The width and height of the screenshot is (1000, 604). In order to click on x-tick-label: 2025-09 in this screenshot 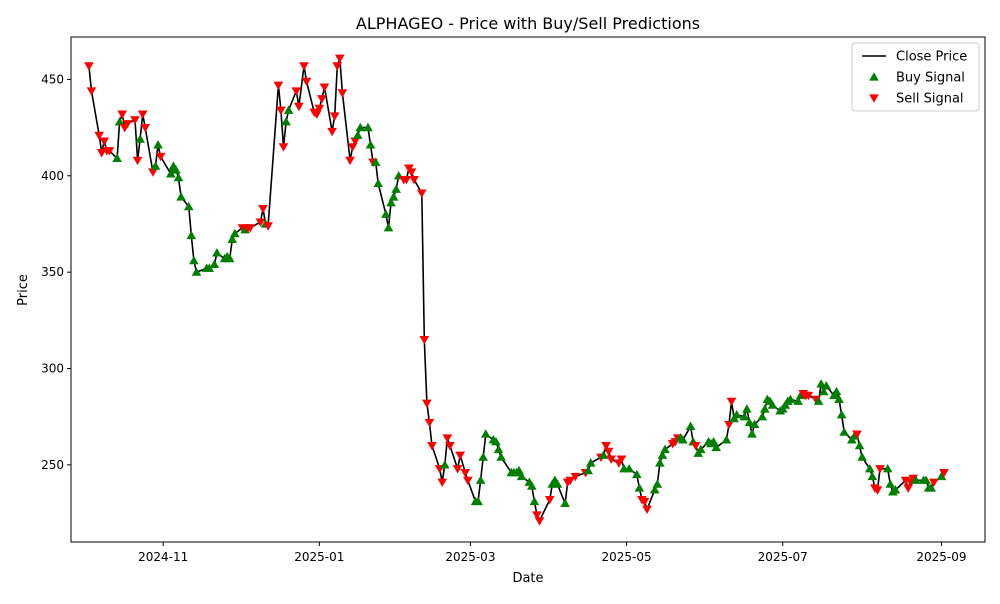, I will do `click(941, 557)`.